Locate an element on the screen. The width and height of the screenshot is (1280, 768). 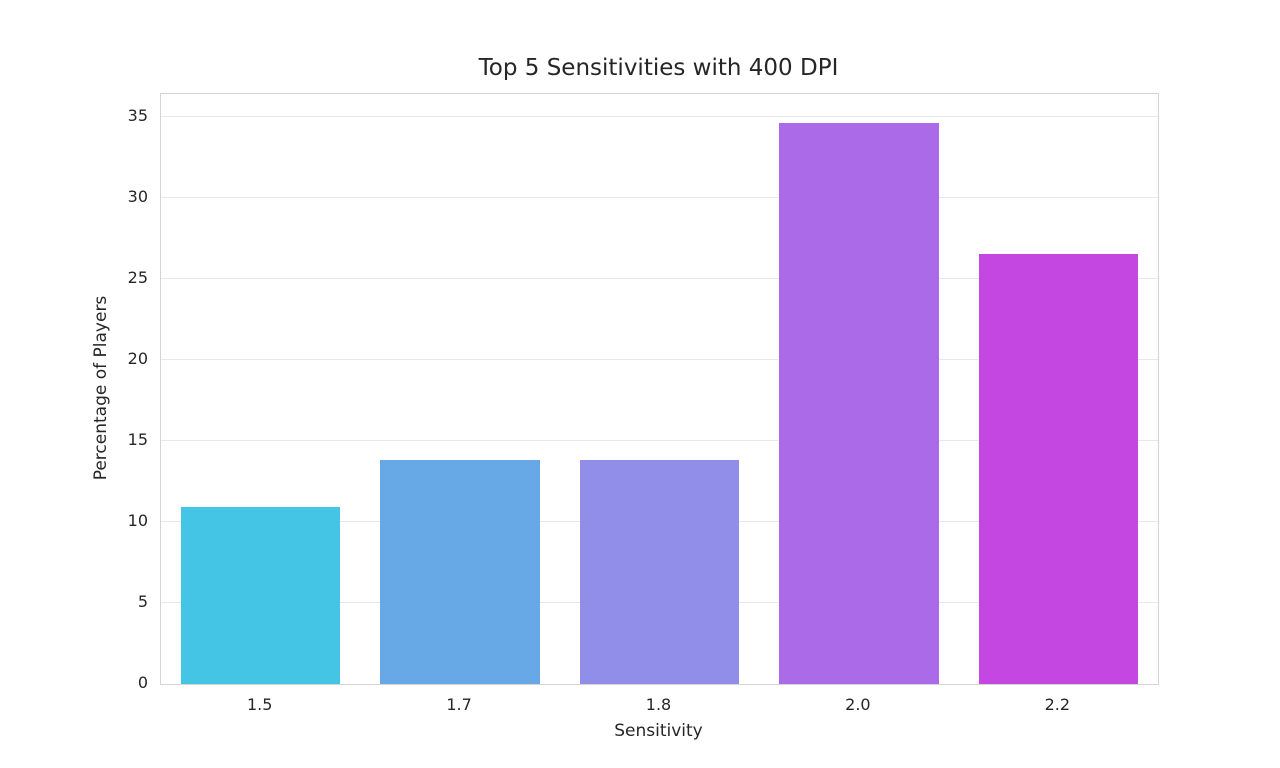
chart-title: Top 5 Sensitivities with 400 DPI is located at coordinates (658, 68).